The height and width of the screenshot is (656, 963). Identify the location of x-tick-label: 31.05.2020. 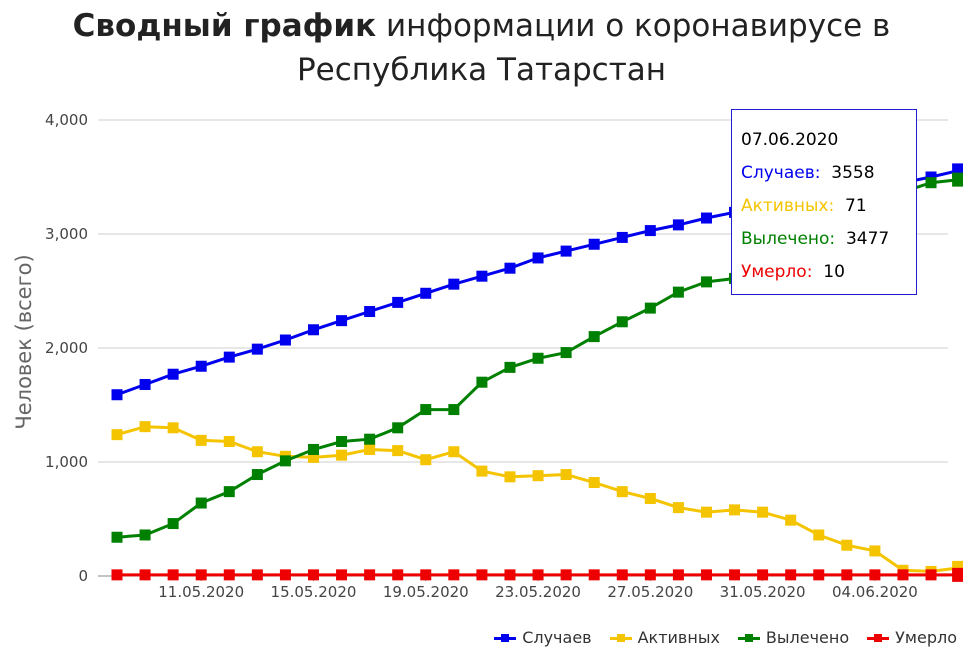
(763, 592).